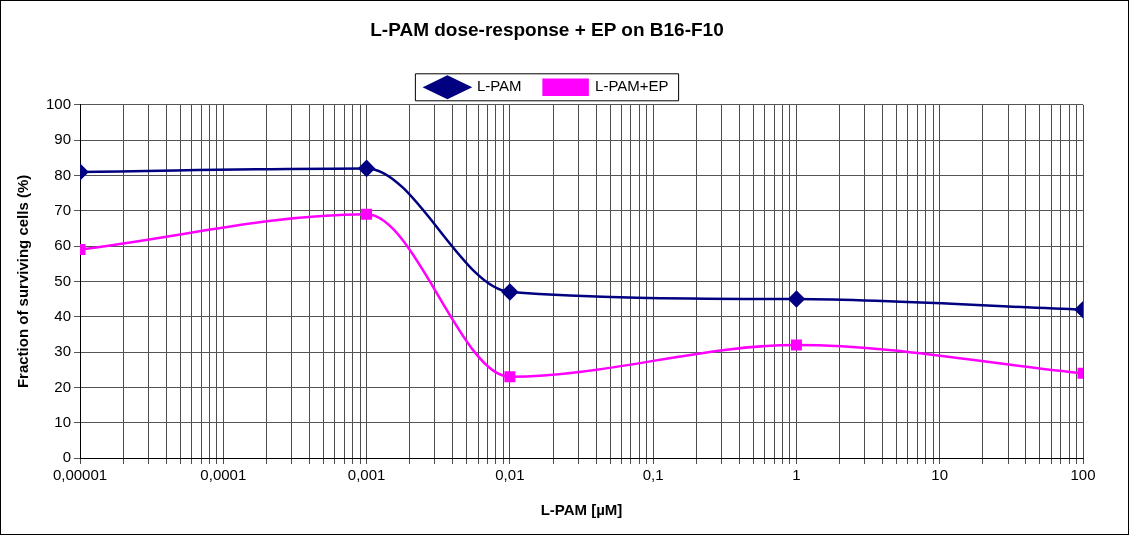 Image resolution: width=1129 pixels, height=535 pixels. What do you see at coordinates (223, 475) in the screenshot?
I see `x-tick-label: 0,0001` at bounding box center [223, 475].